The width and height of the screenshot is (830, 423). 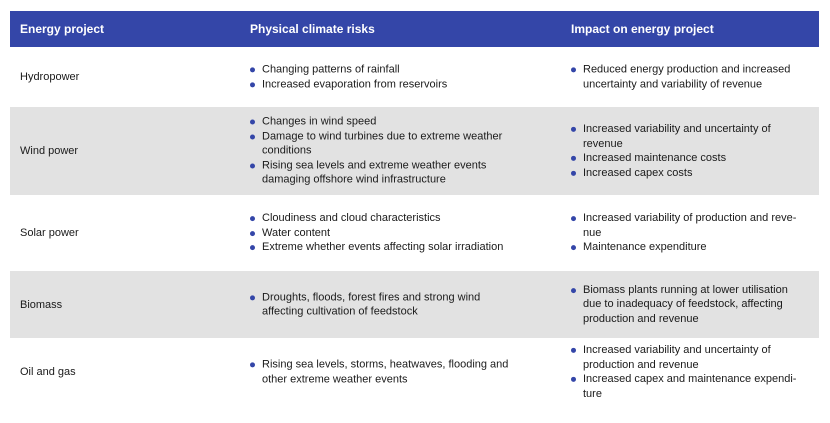 I want to click on header-physical-climate-risks: Physical climate risks, so click(x=312, y=29).